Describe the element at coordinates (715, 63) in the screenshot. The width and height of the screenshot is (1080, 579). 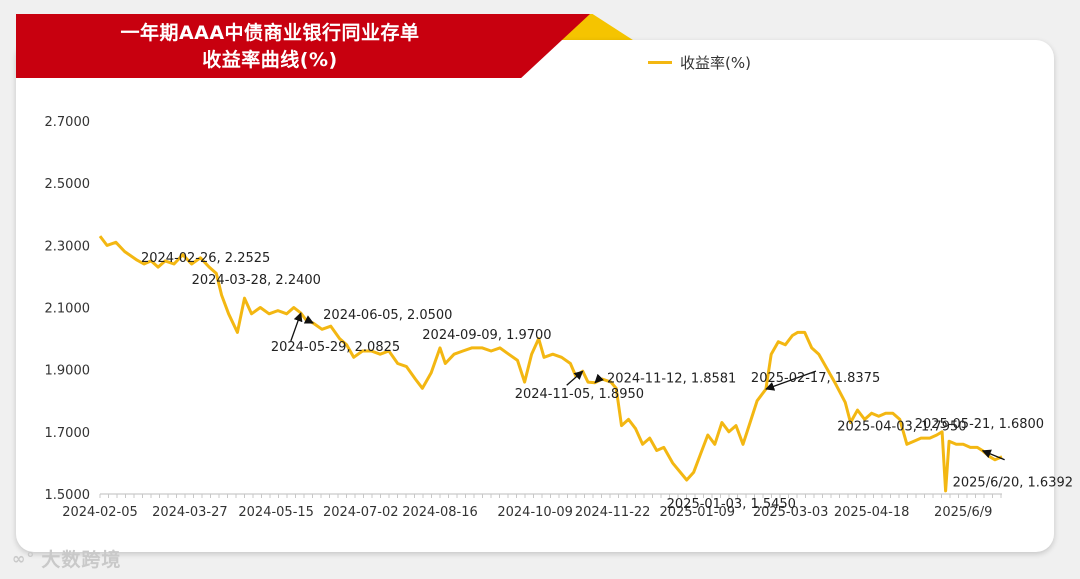
I see `legend-label: 收益率(%)` at that location.